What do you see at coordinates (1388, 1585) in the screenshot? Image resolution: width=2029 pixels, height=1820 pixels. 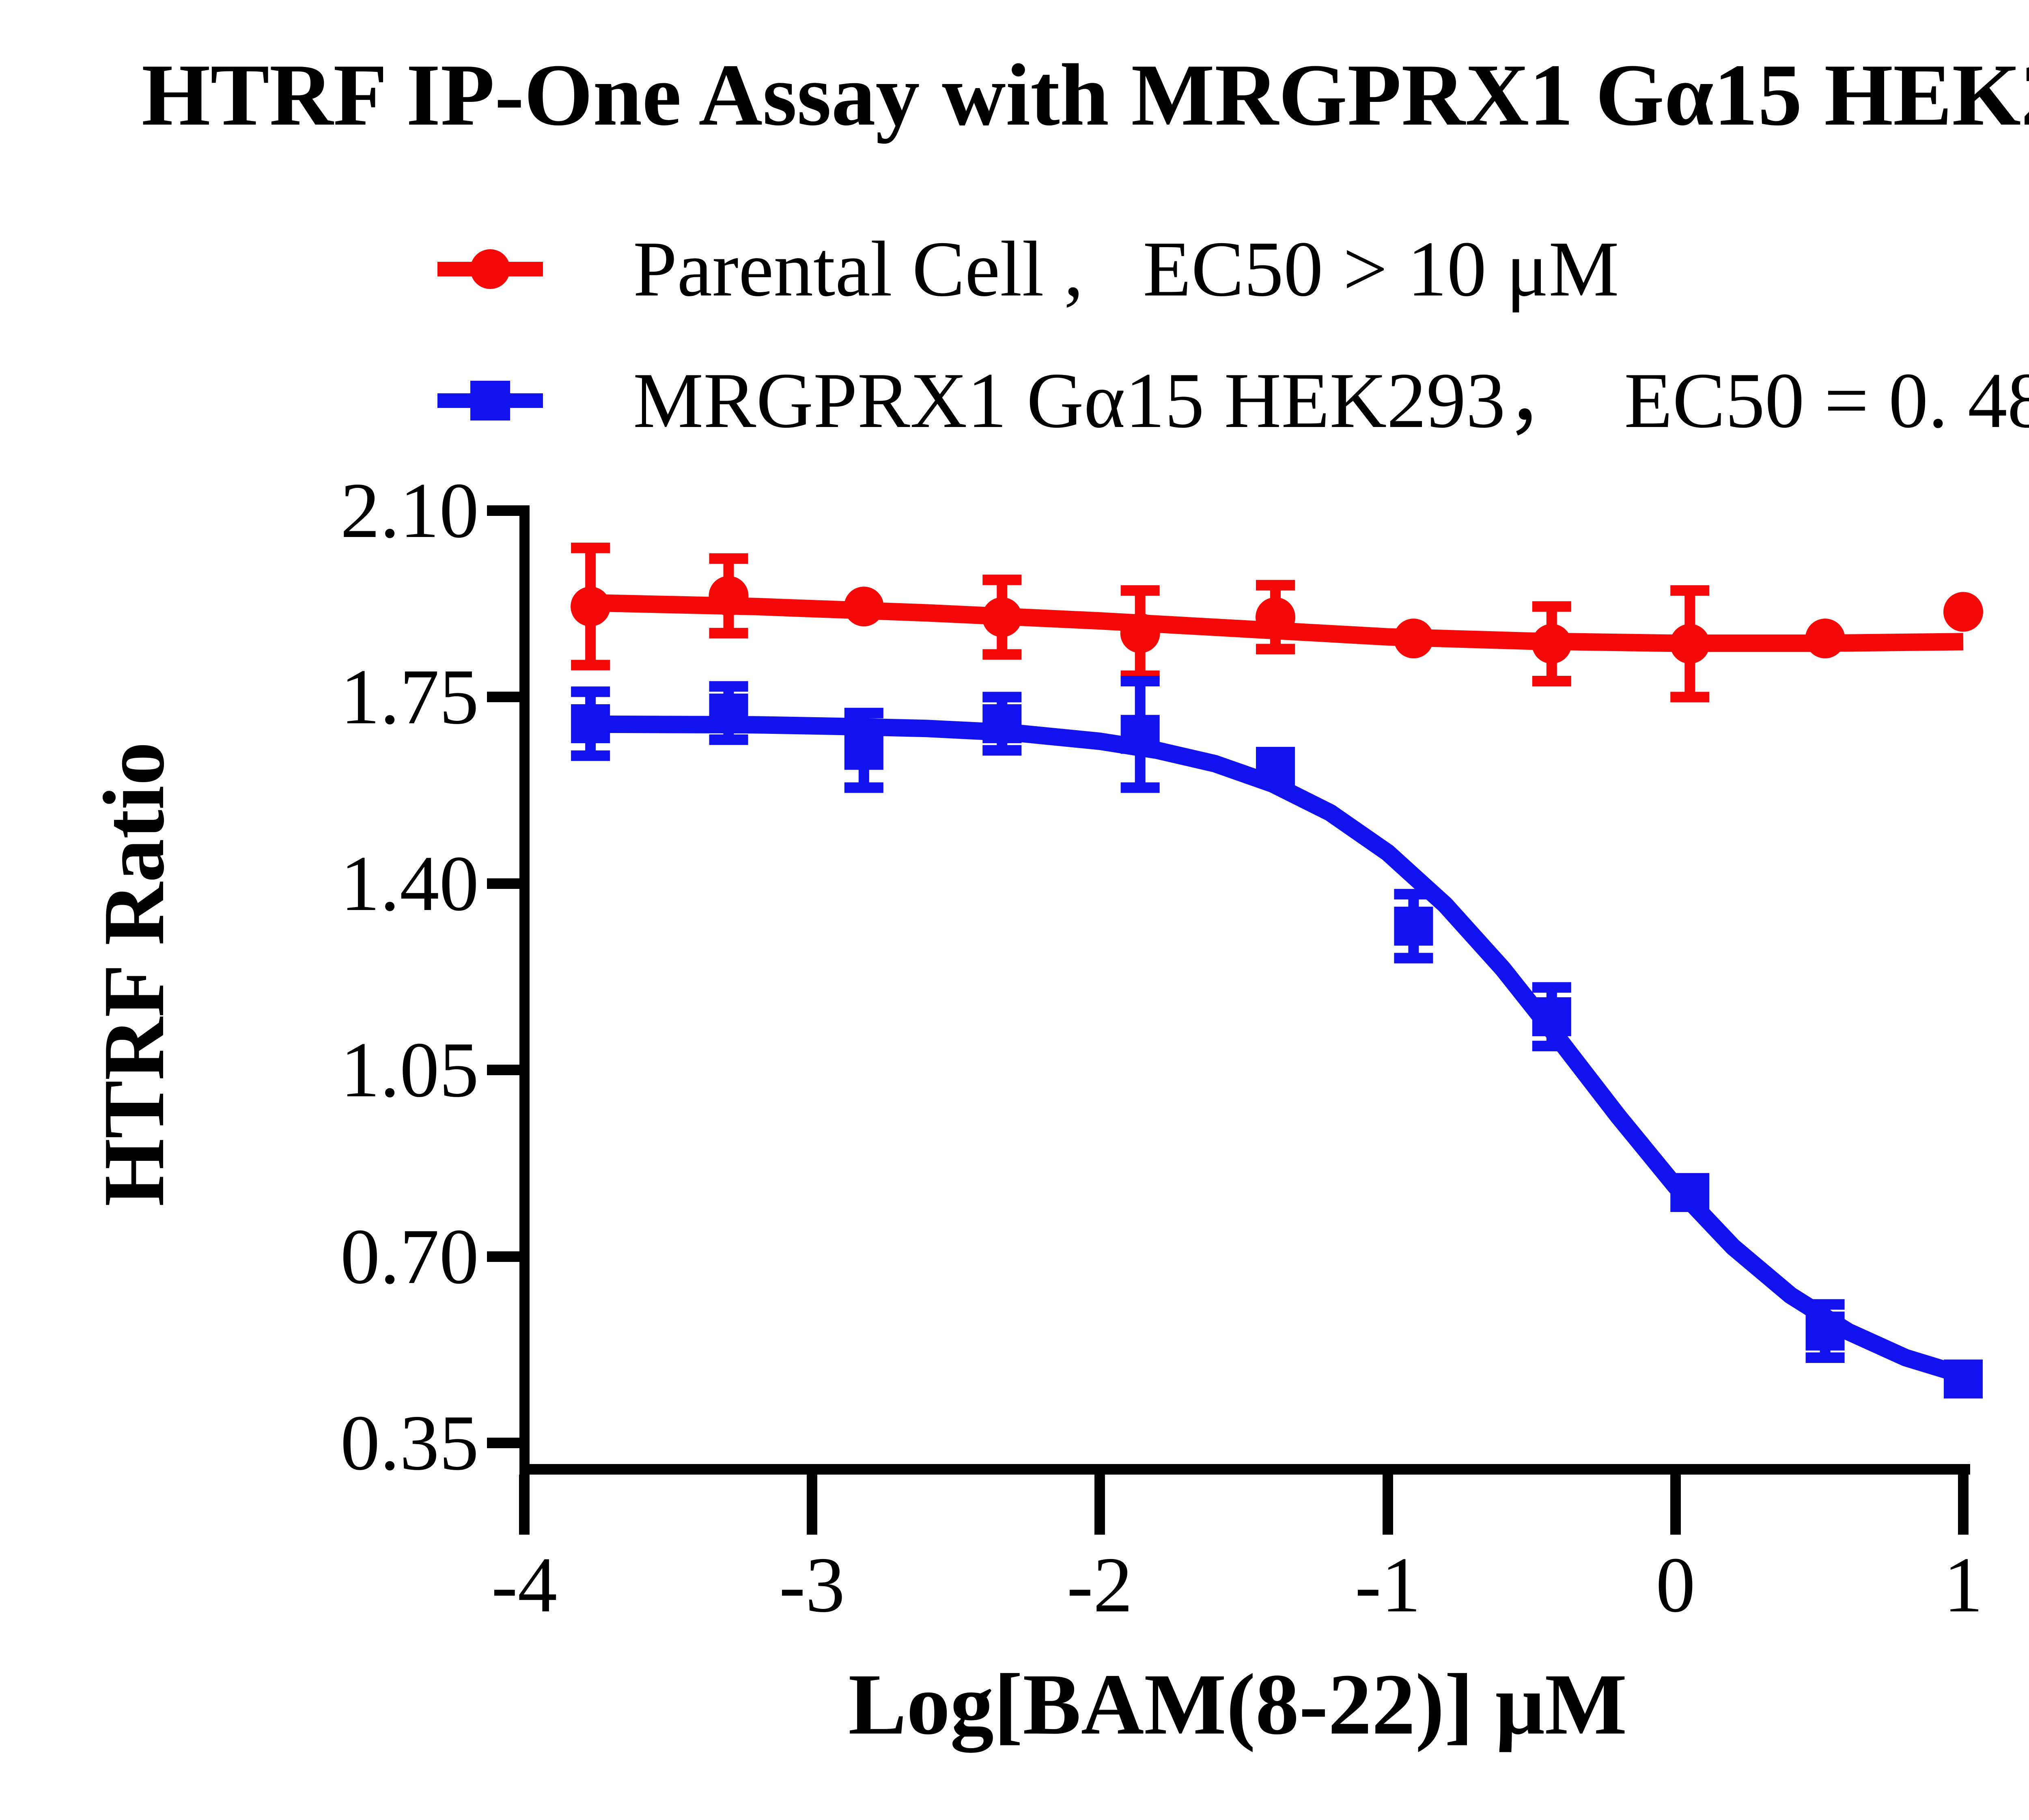 I see `x-tick-label: -1` at bounding box center [1388, 1585].